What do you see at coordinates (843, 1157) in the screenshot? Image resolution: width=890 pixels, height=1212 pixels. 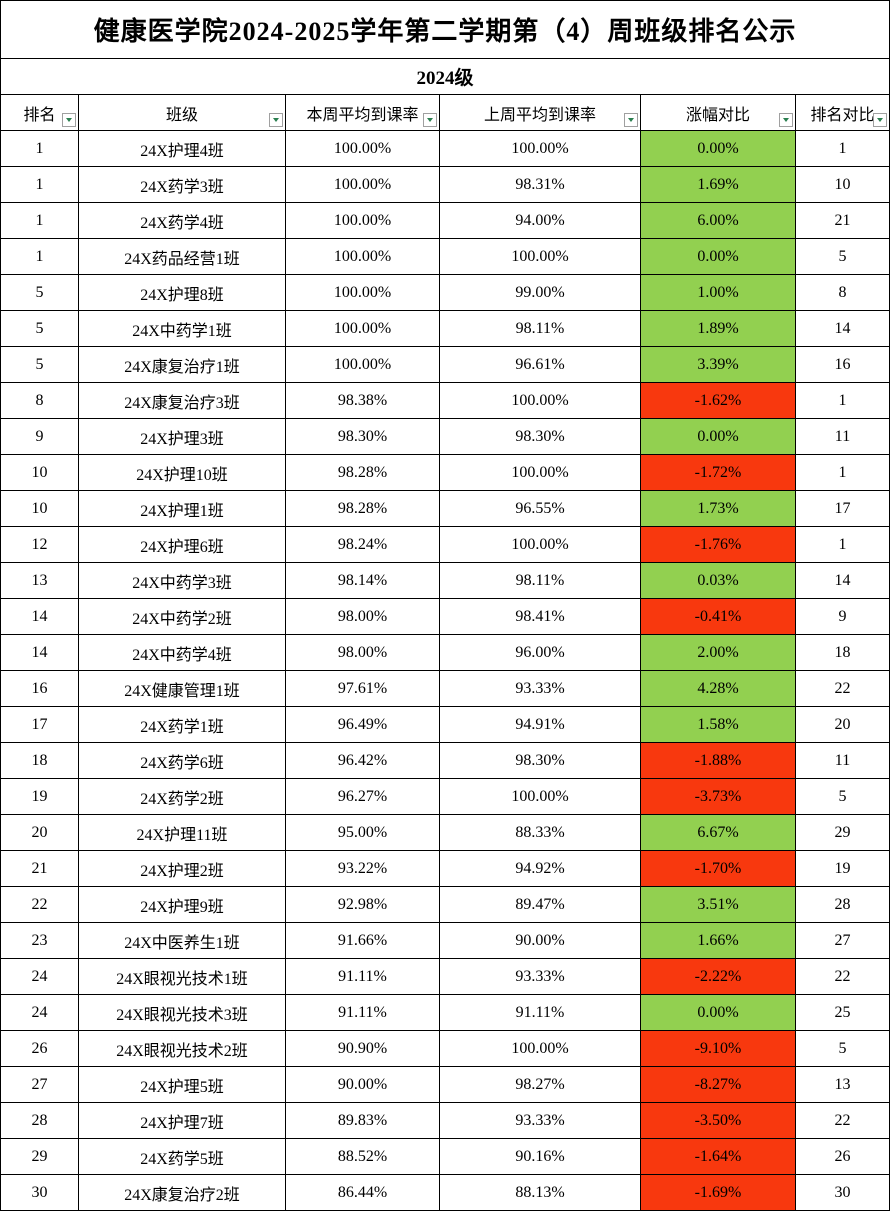 I see `cell: 26` at bounding box center [843, 1157].